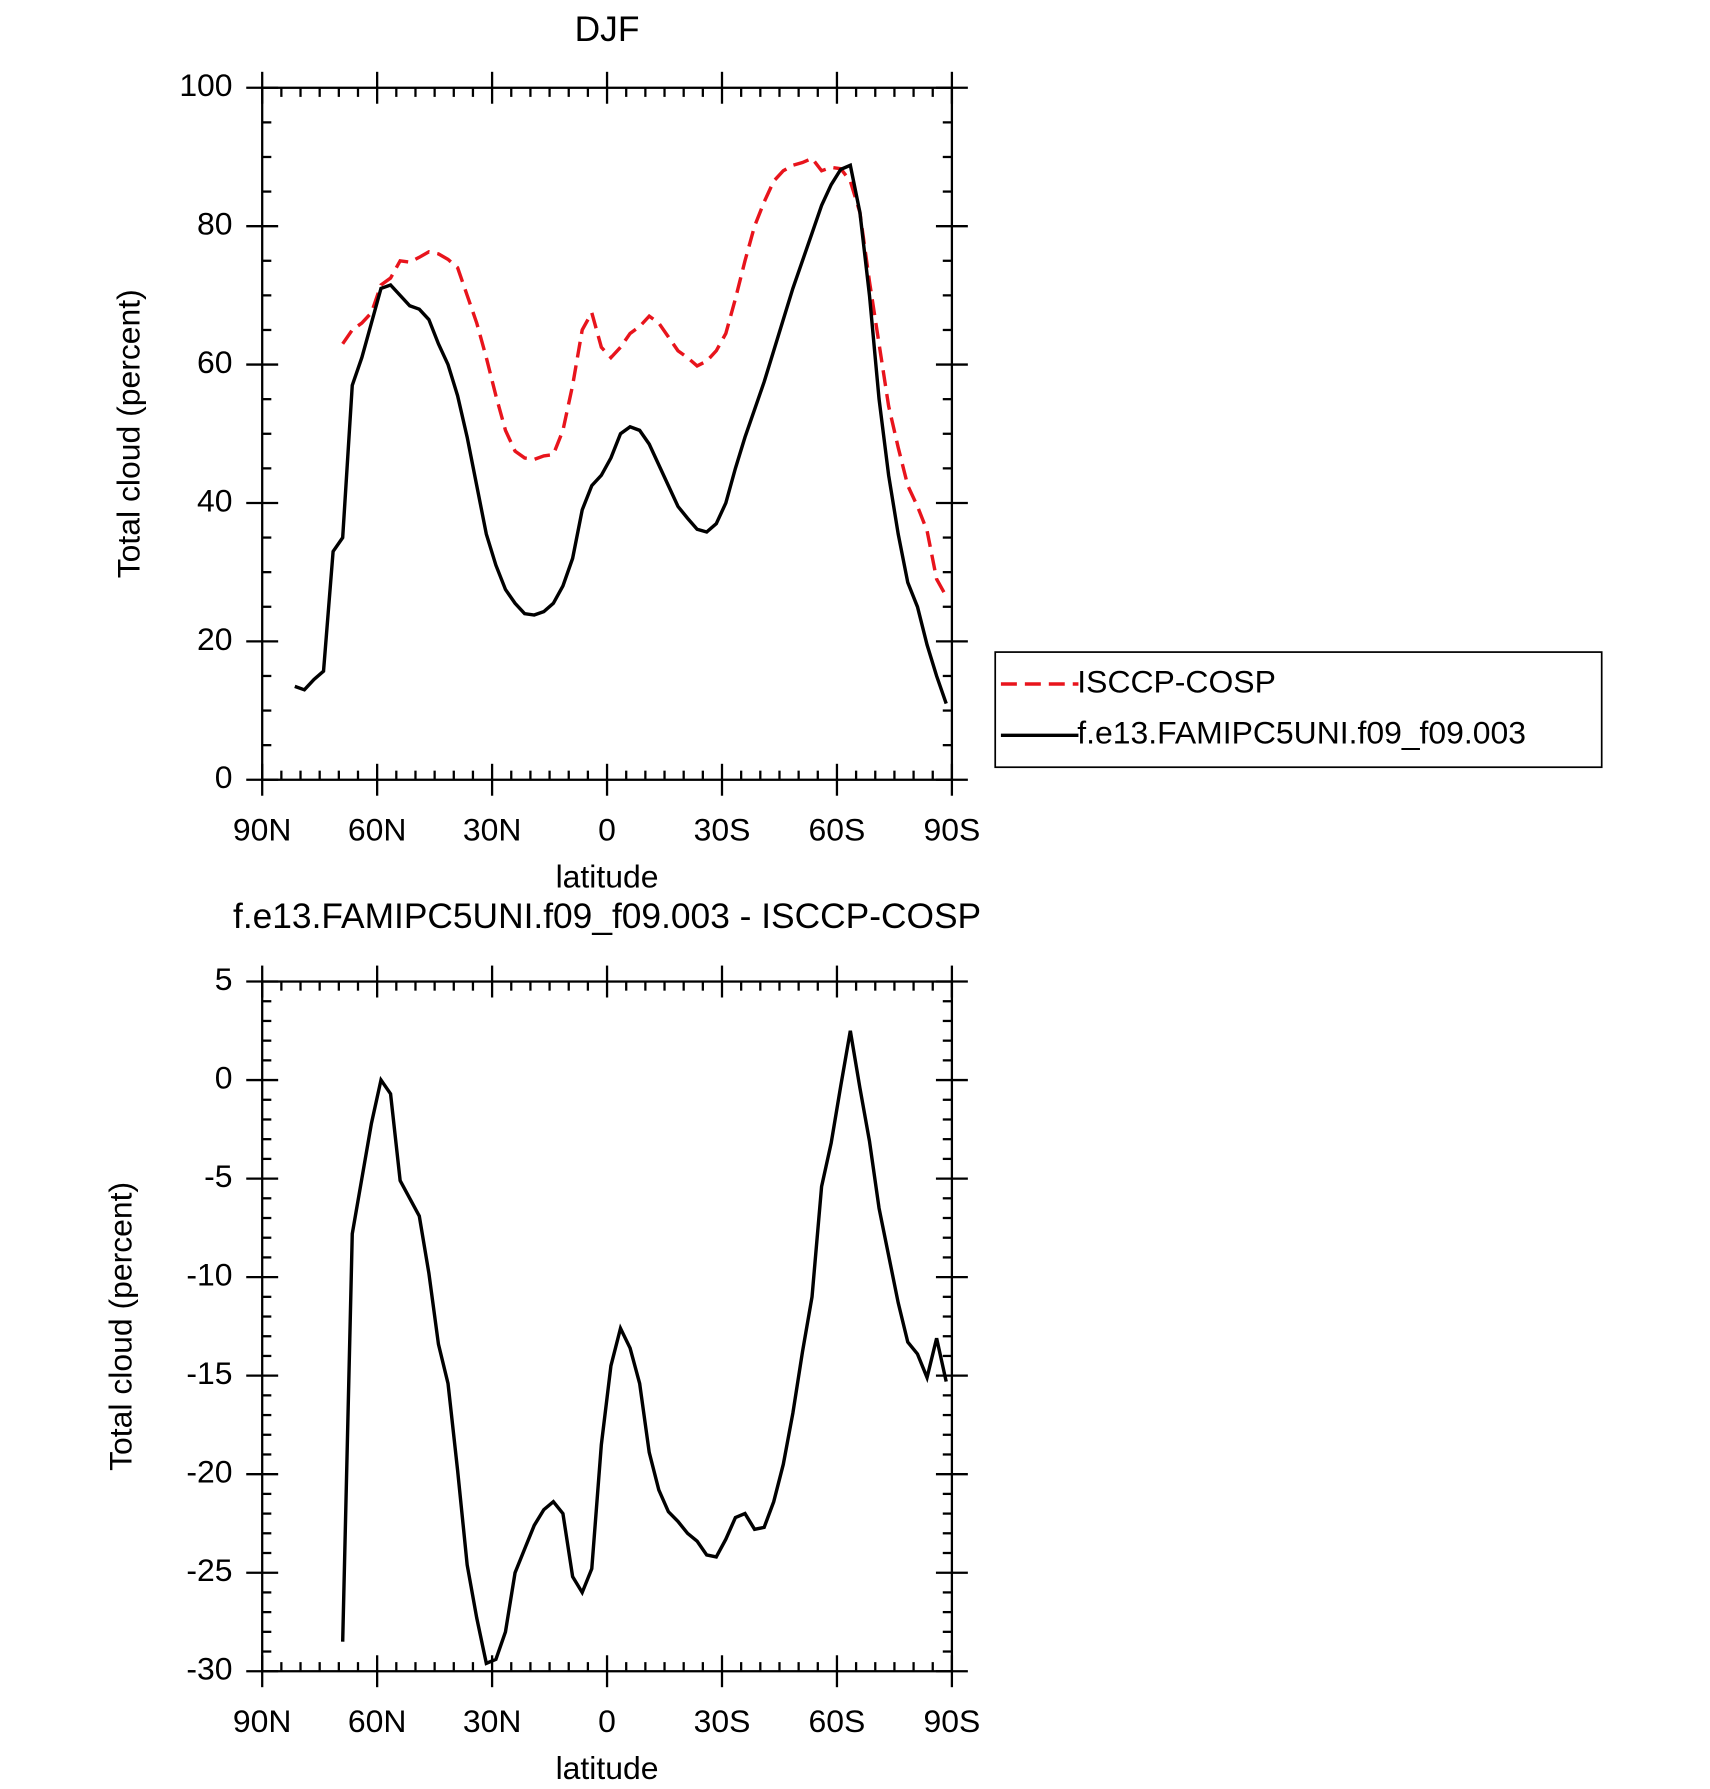 This screenshot has width=1710, height=1789. I want to click on y-tick-label: 40, so click(215, 500).